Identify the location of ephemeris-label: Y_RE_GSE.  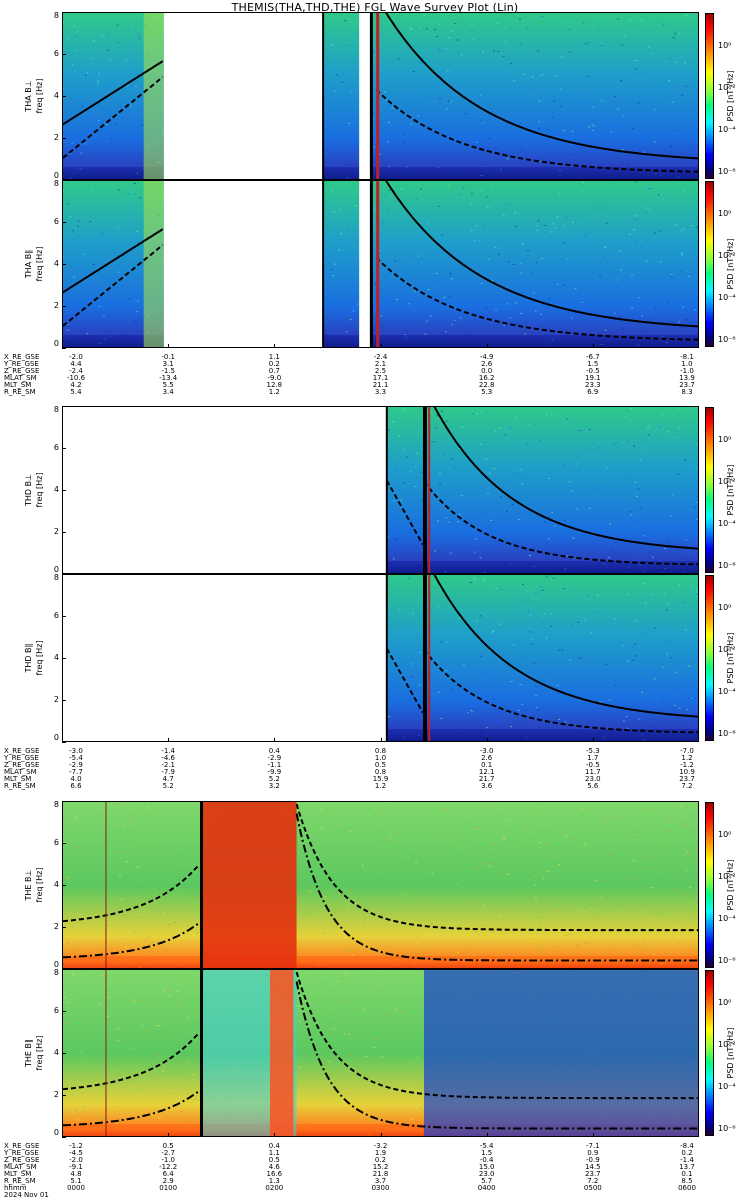
(21, 758).